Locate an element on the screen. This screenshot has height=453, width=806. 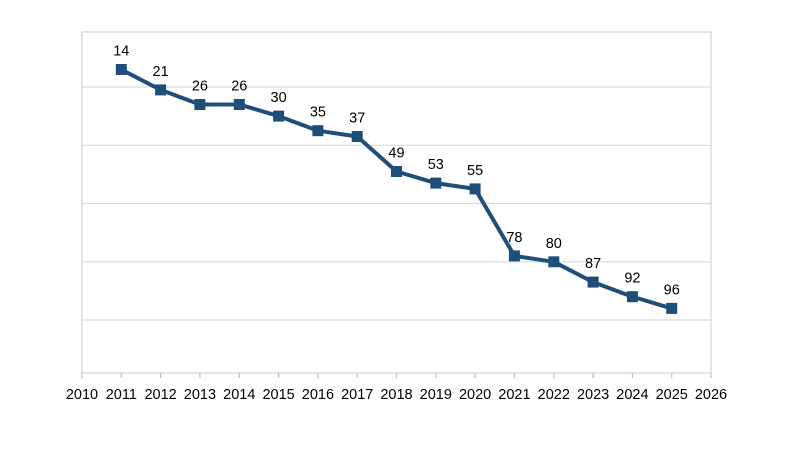
data-point-label: 96 is located at coordinates (672, 290).